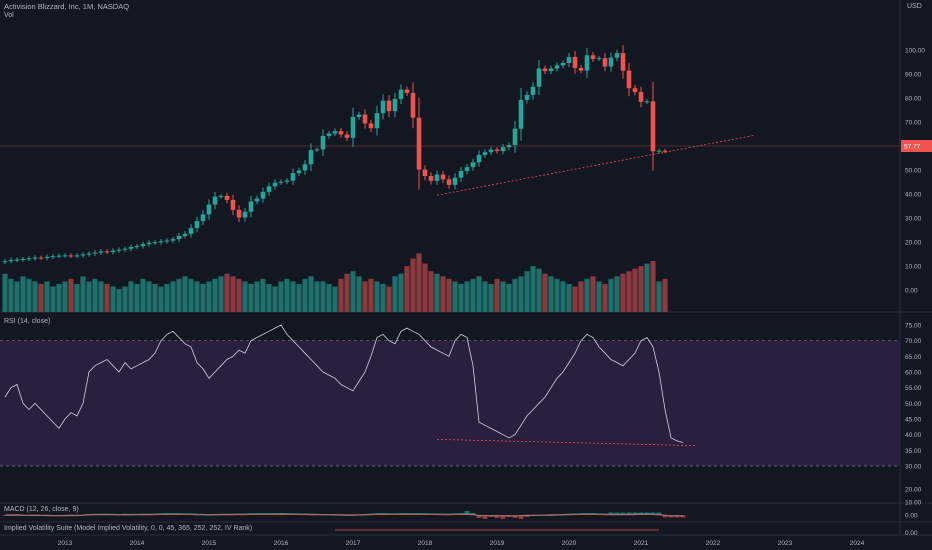 The height and width of the screenshot is (550, 932). I want to click on rsi-tick-label: 35.00, so click(913, 451).